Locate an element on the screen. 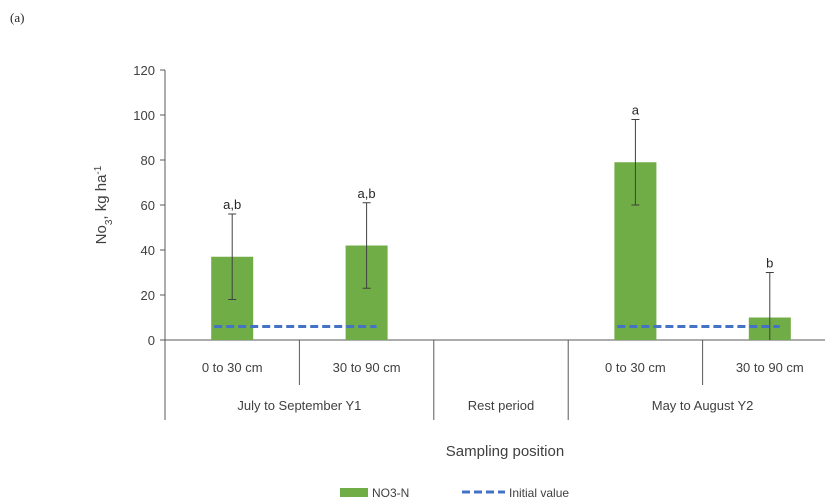  legend-label-no3n: NO3-N is located at coordinates (390, 493).